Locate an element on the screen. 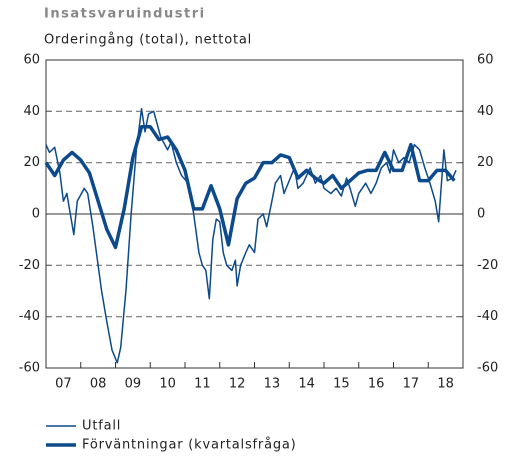 This screenshot has width=507, height=462. x-tick-label: 08 is located at coordinates (98, 384).